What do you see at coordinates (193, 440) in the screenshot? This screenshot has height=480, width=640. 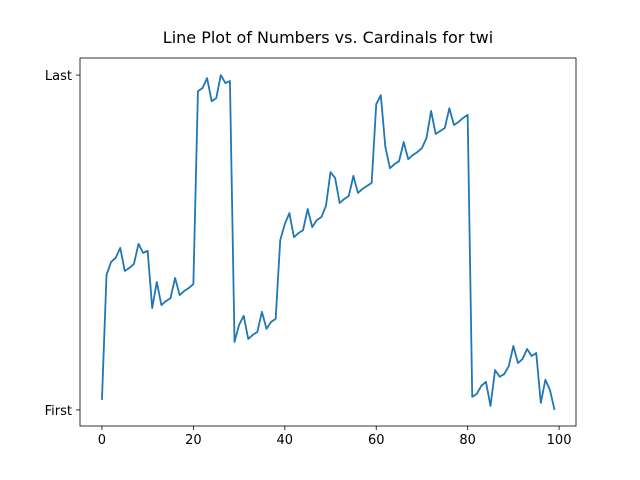 I see `x-tick-label: 20` at bounding box center [193, 440].